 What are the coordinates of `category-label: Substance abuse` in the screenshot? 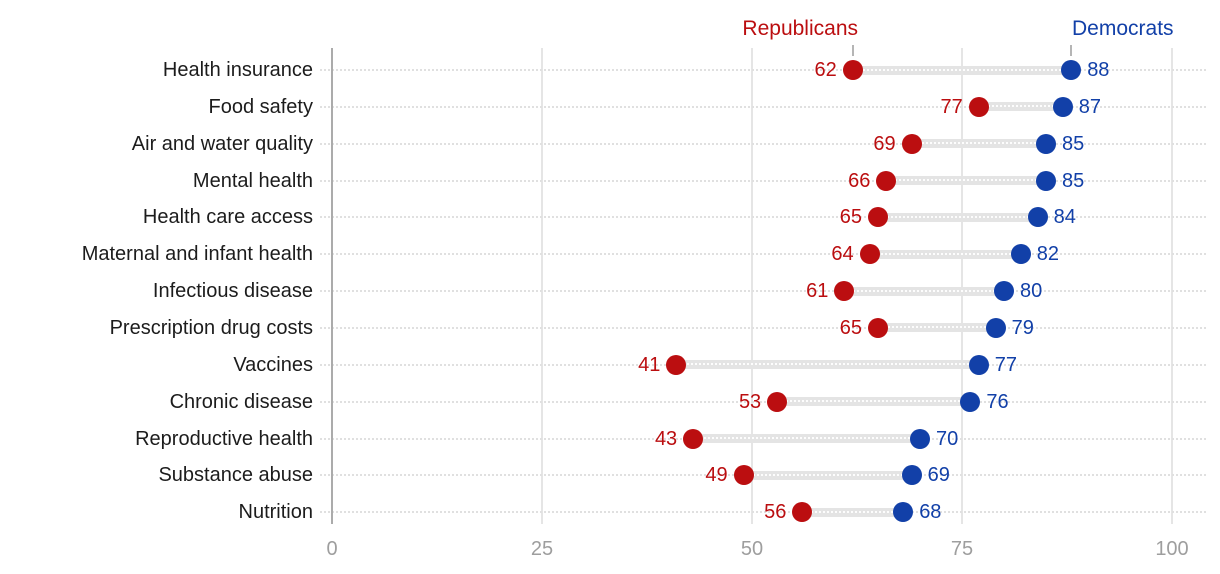 It's located at (235, 475).